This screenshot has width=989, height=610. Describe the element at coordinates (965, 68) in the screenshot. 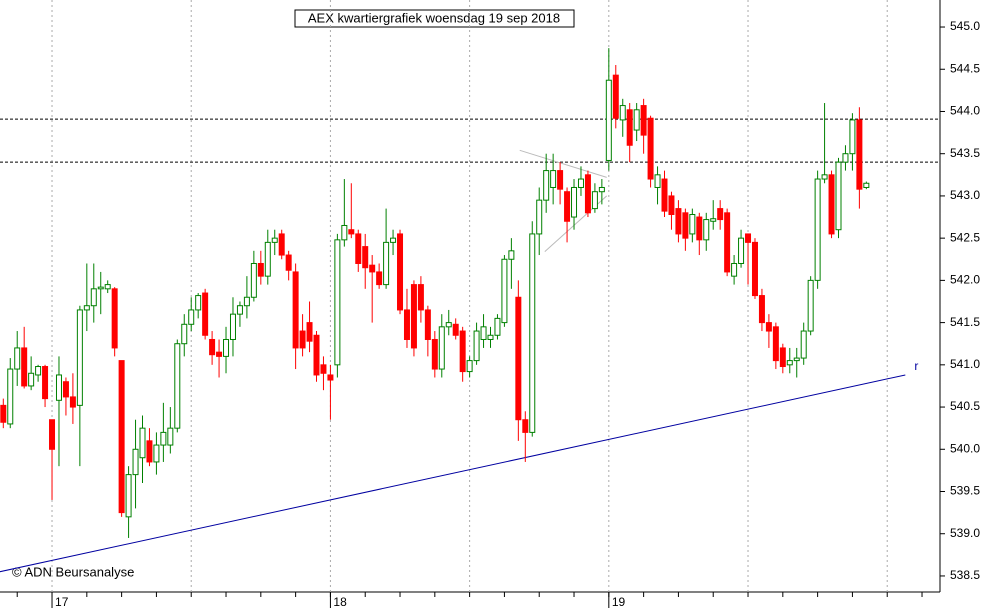

I see `y-tick-label: 544.5` at that location.